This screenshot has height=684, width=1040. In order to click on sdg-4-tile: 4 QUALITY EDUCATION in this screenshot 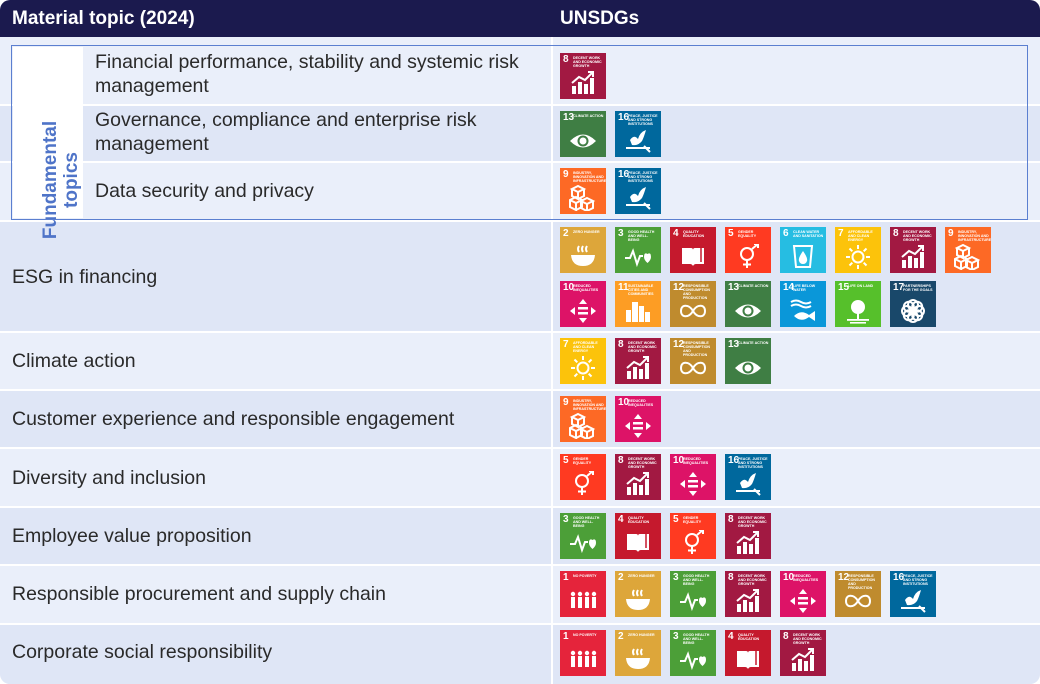, I will do `click(748, 653)`.